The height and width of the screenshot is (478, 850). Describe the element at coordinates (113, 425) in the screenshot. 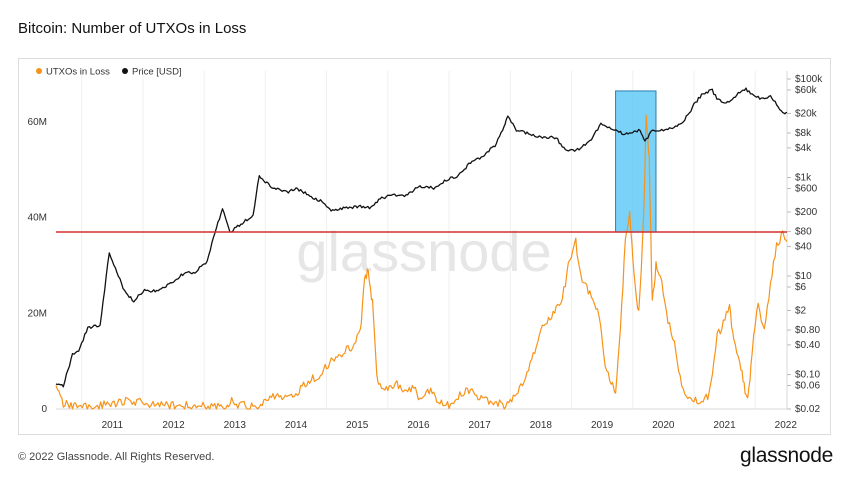

I see `x-tick-label: 2011` at that location.